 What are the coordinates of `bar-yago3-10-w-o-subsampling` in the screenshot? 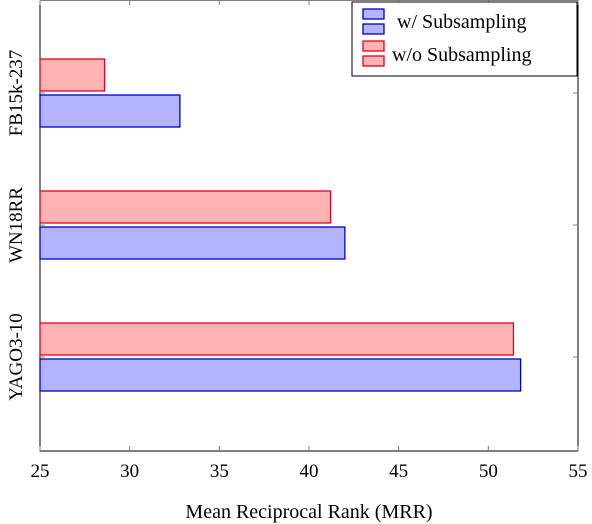 It's located at (277, 339).